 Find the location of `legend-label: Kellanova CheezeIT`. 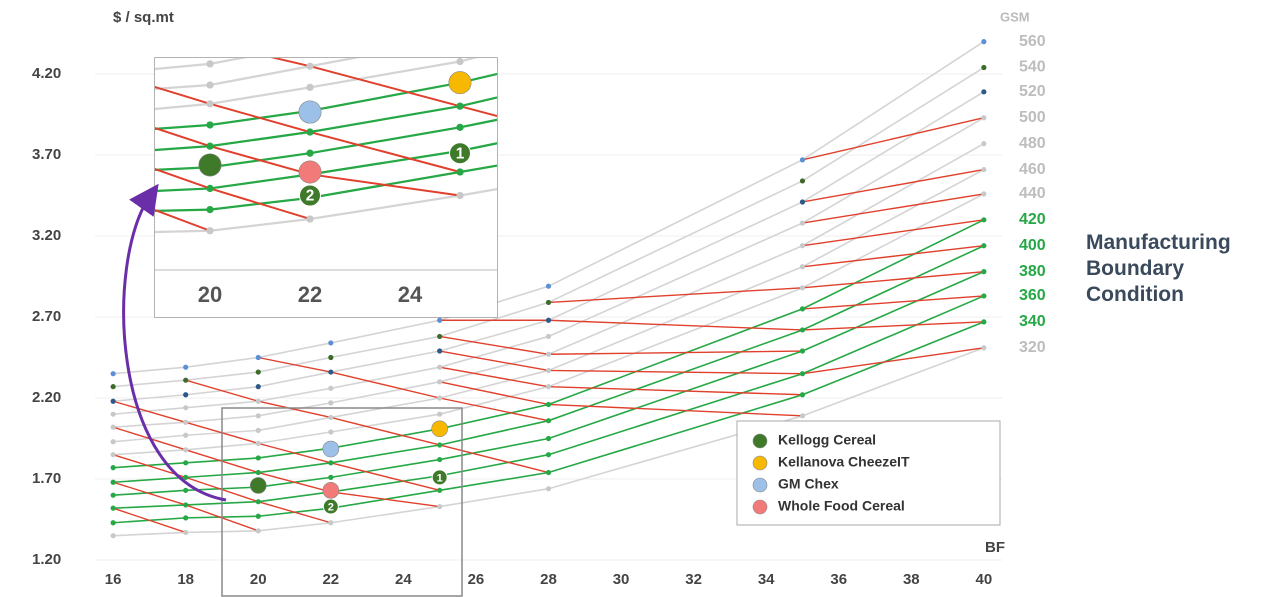

legend-label: Kellanova CheezeIT is located at coordinates (844, 462).